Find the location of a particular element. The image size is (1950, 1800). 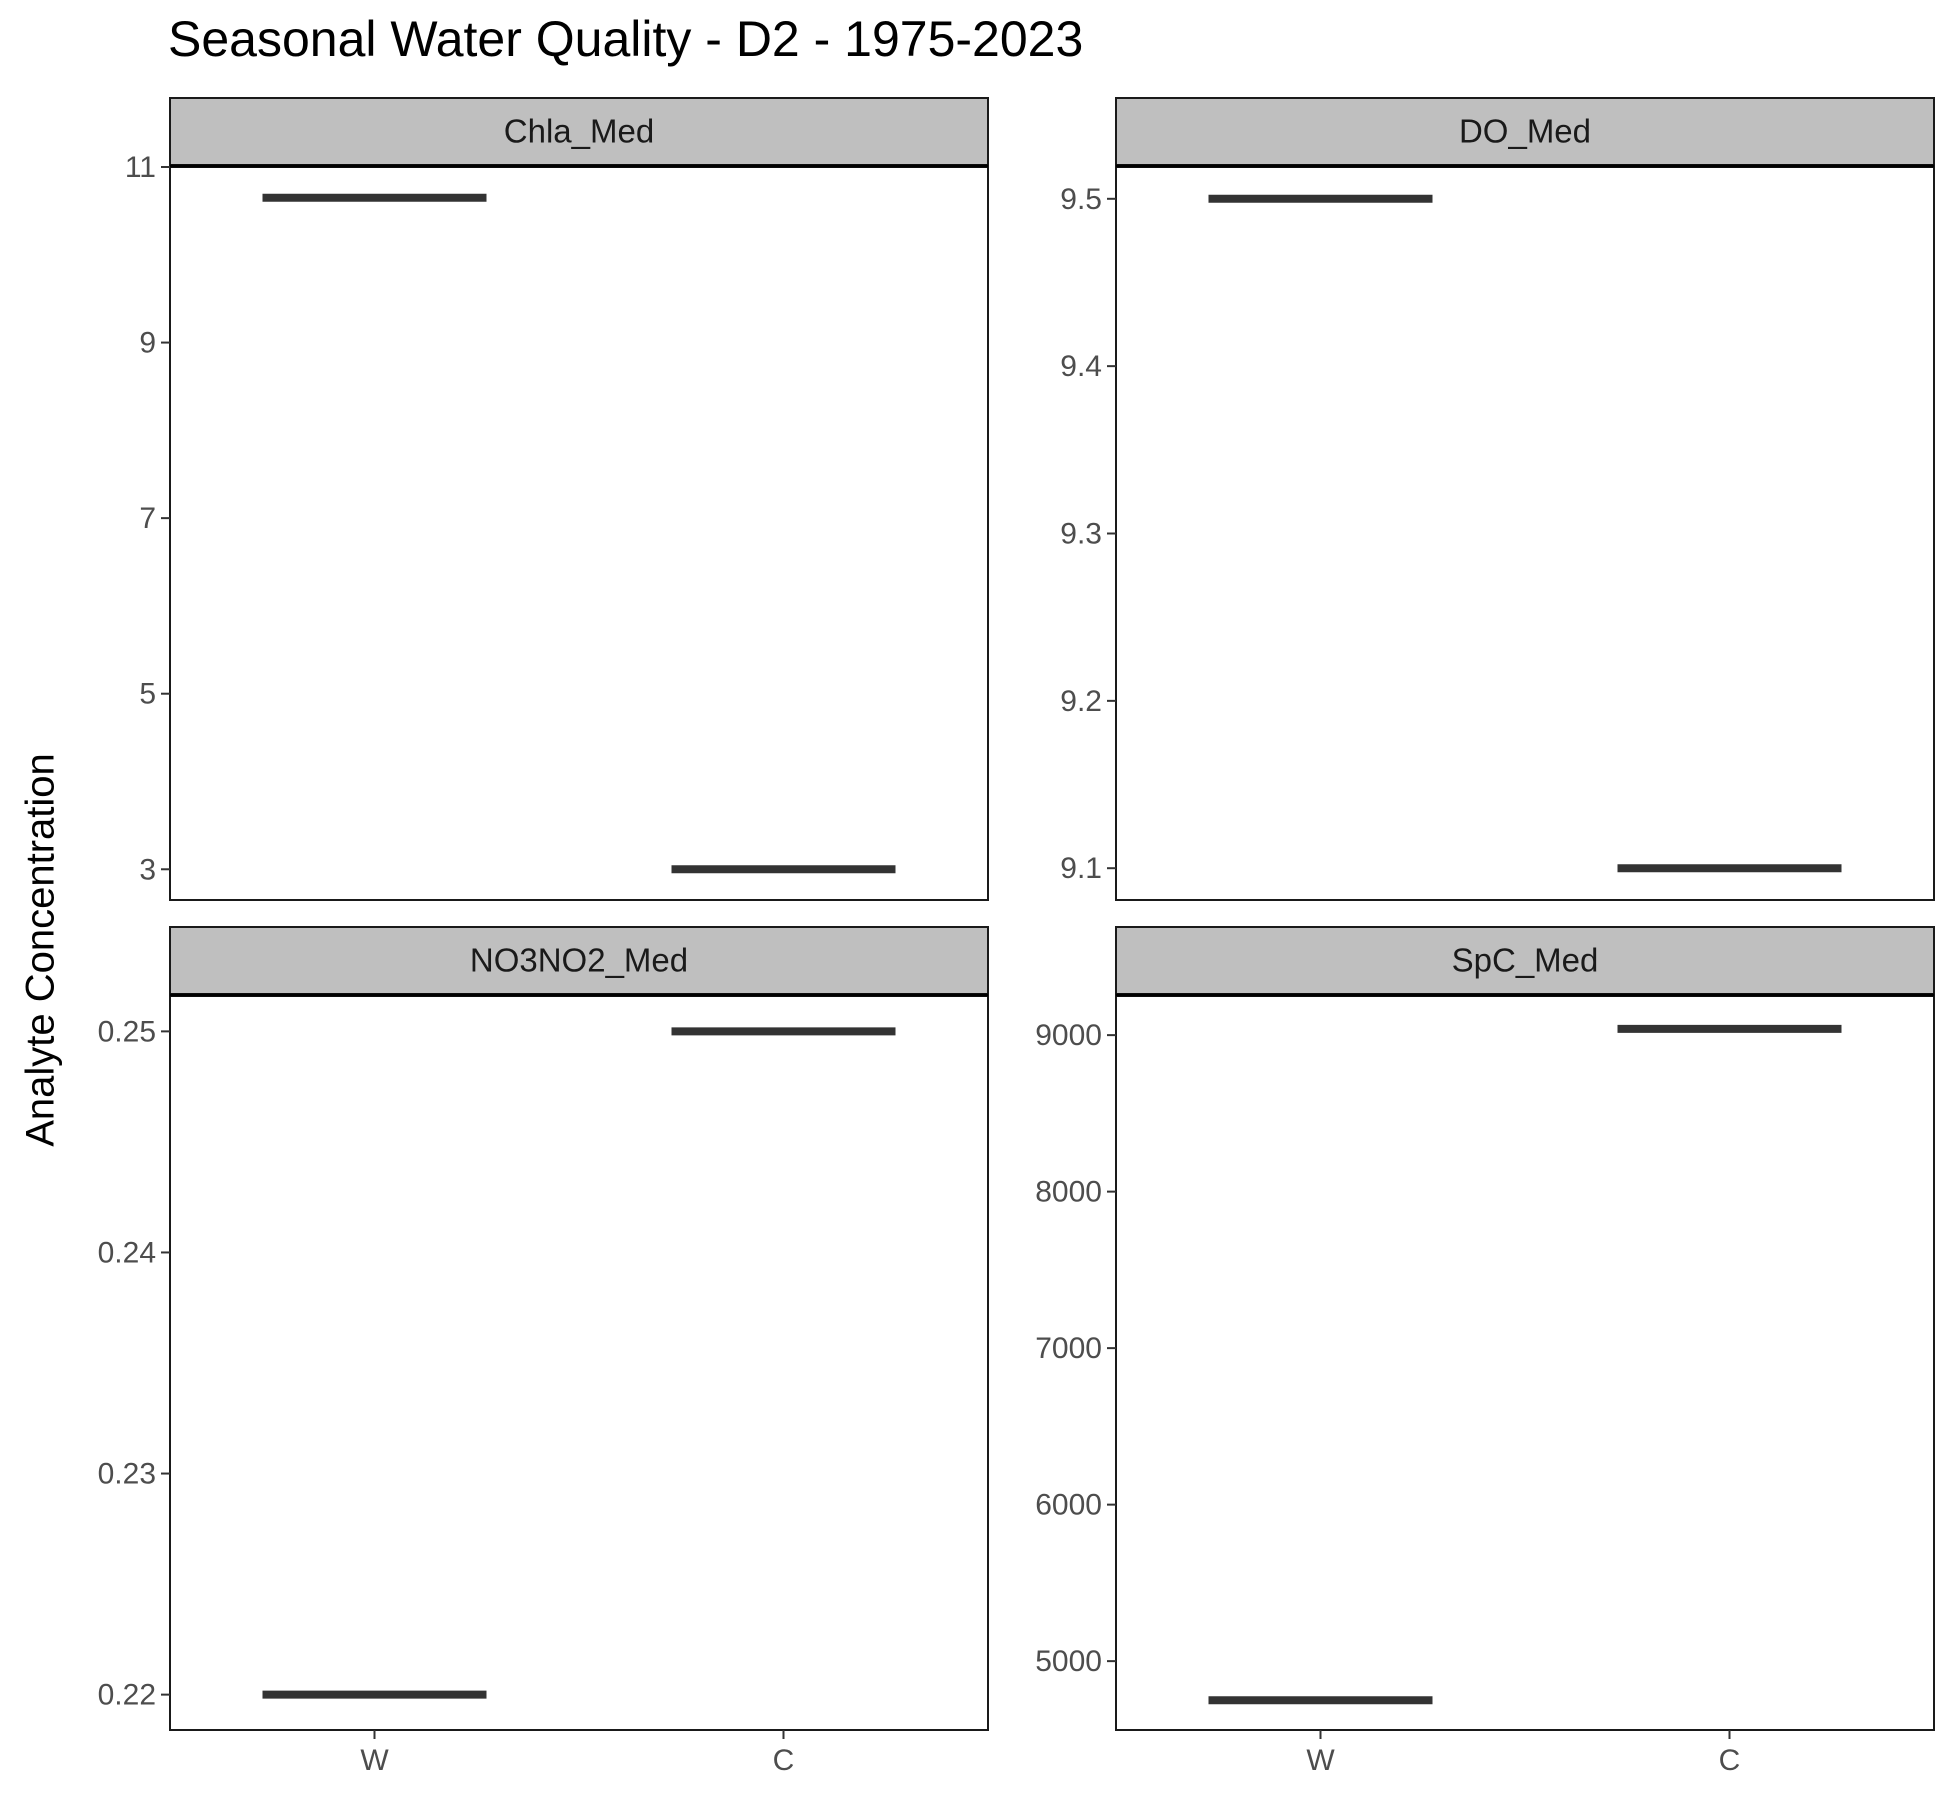

y-tick-label-spc-med: 7000 is located at coordinates (1068, 1348).